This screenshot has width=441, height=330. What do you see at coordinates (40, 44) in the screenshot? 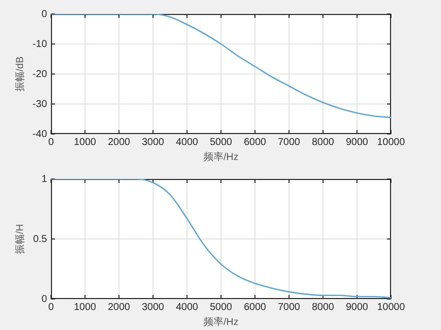
I see `y-tick-label: -10` at bounding box center [40, 44].